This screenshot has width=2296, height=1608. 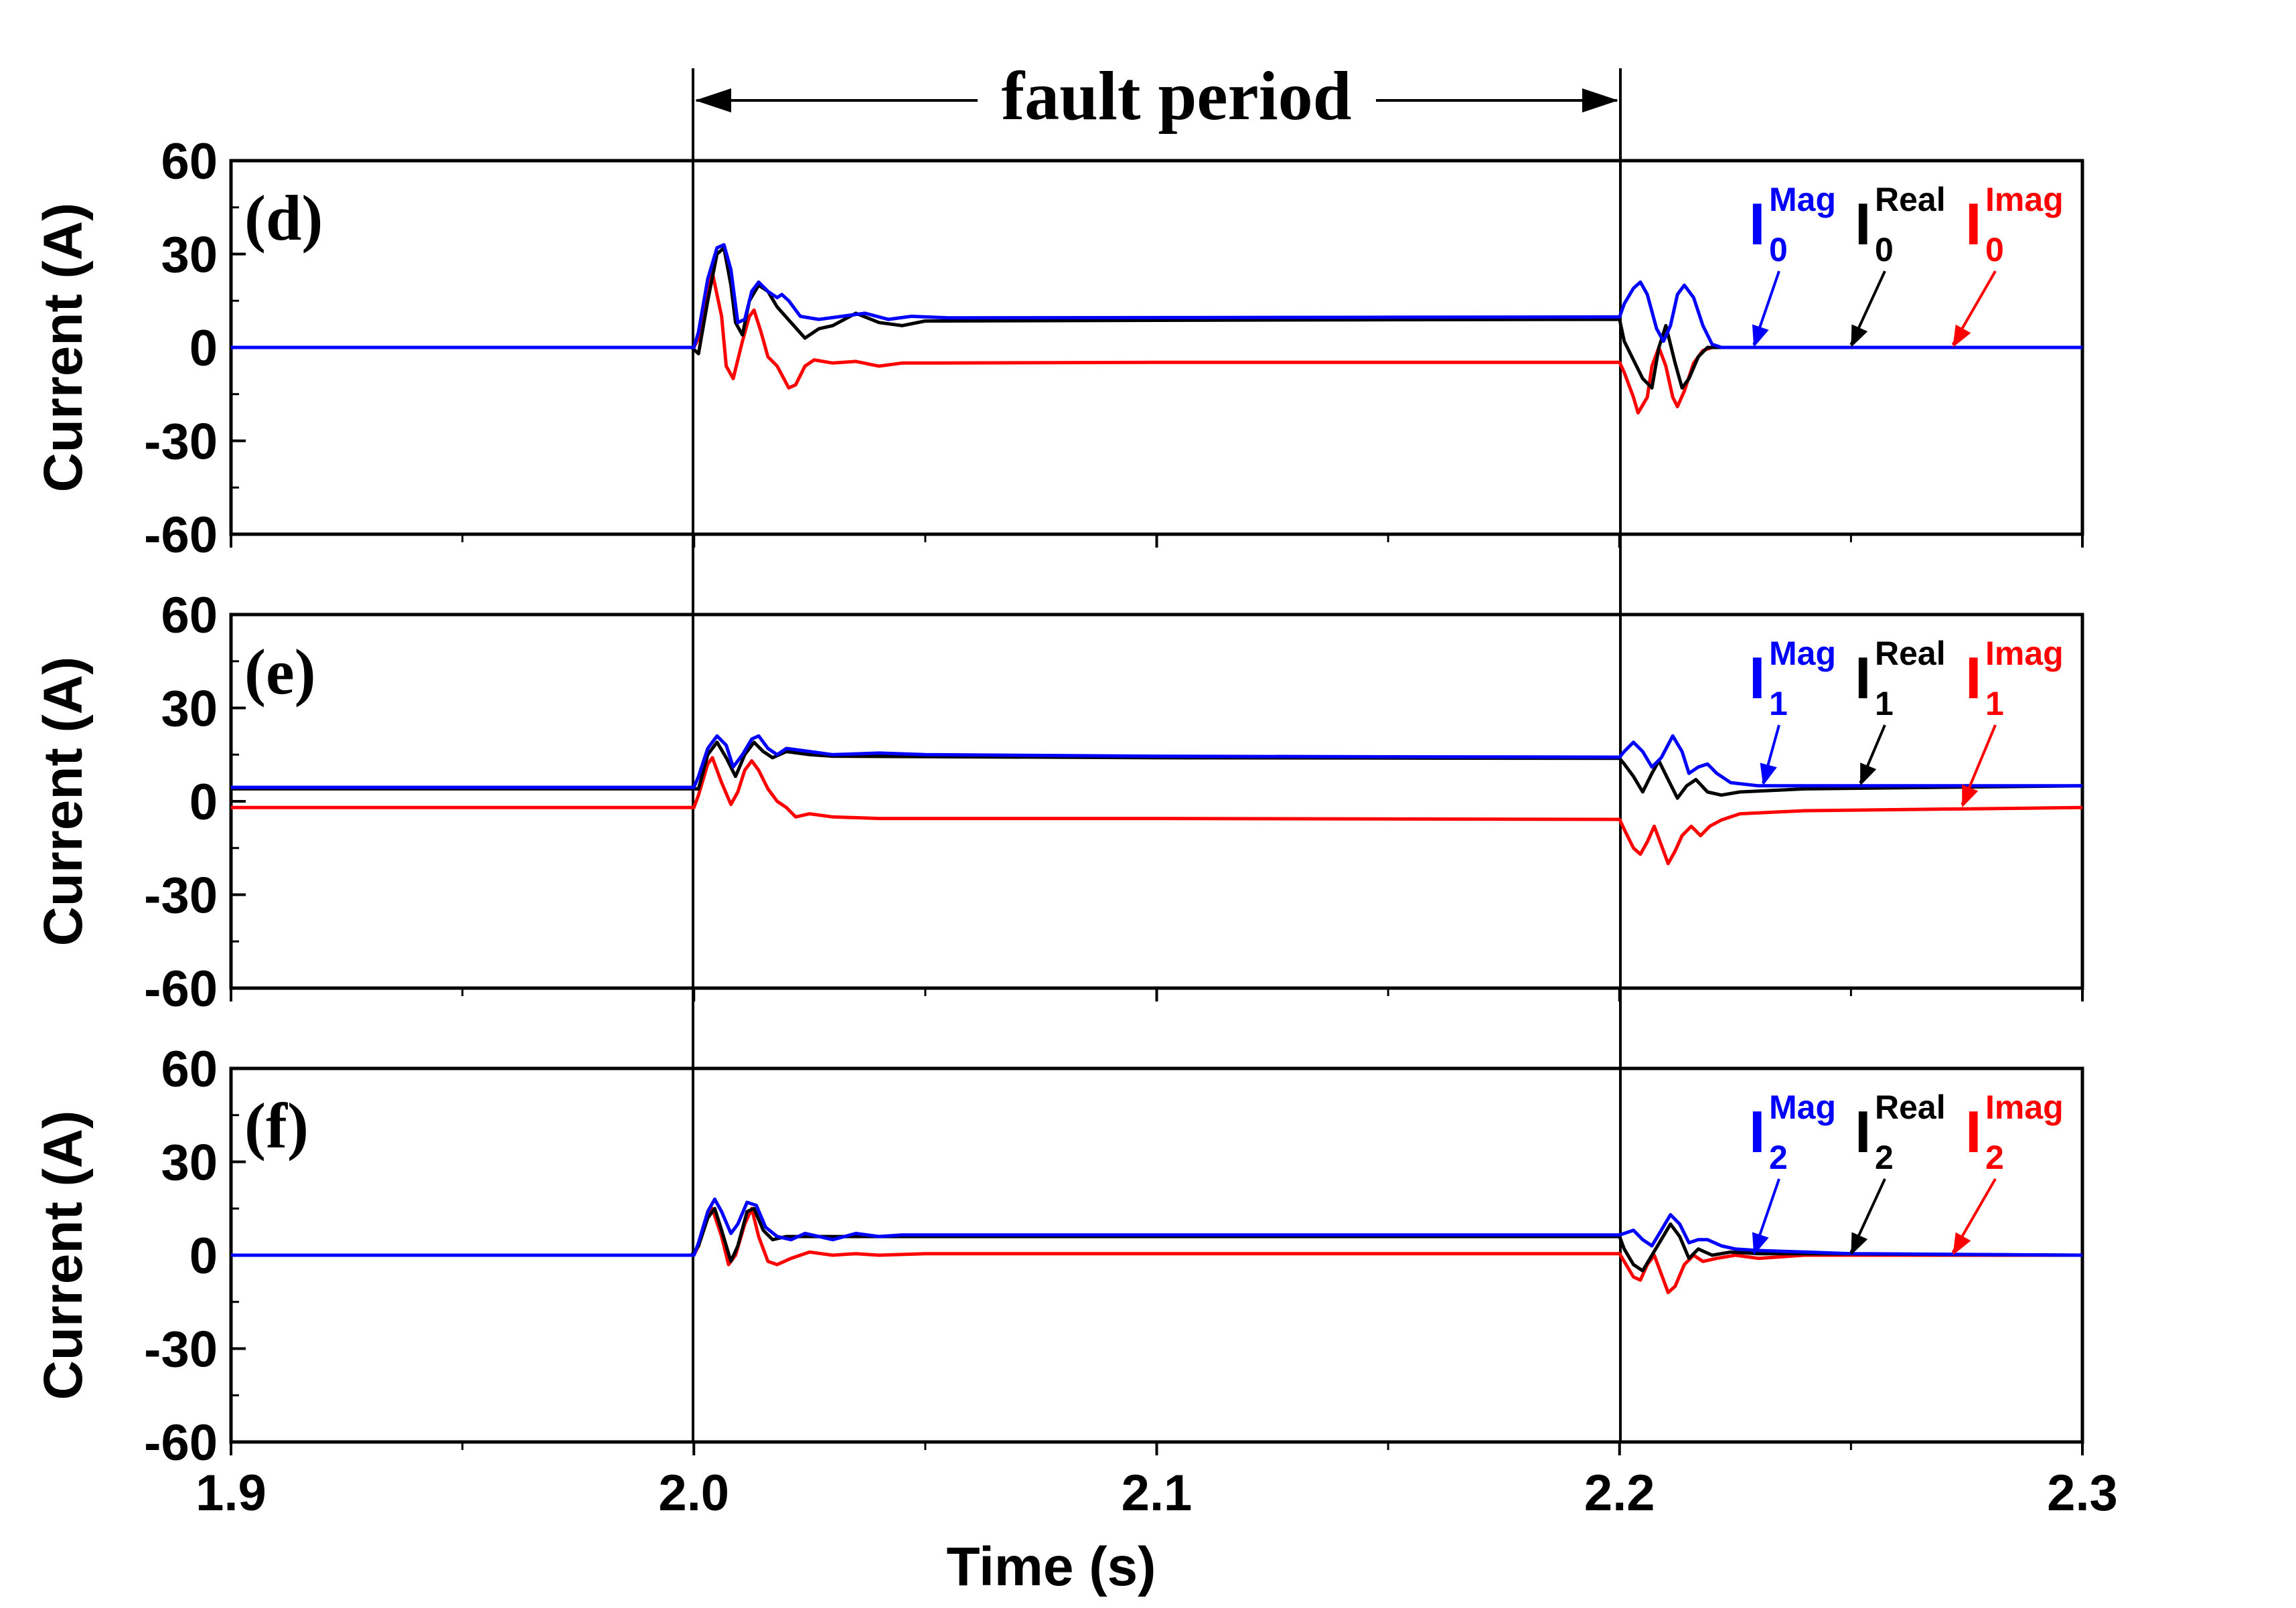 I want to click on legend-imag: I Imag 1, so click(x=2012, y=721).